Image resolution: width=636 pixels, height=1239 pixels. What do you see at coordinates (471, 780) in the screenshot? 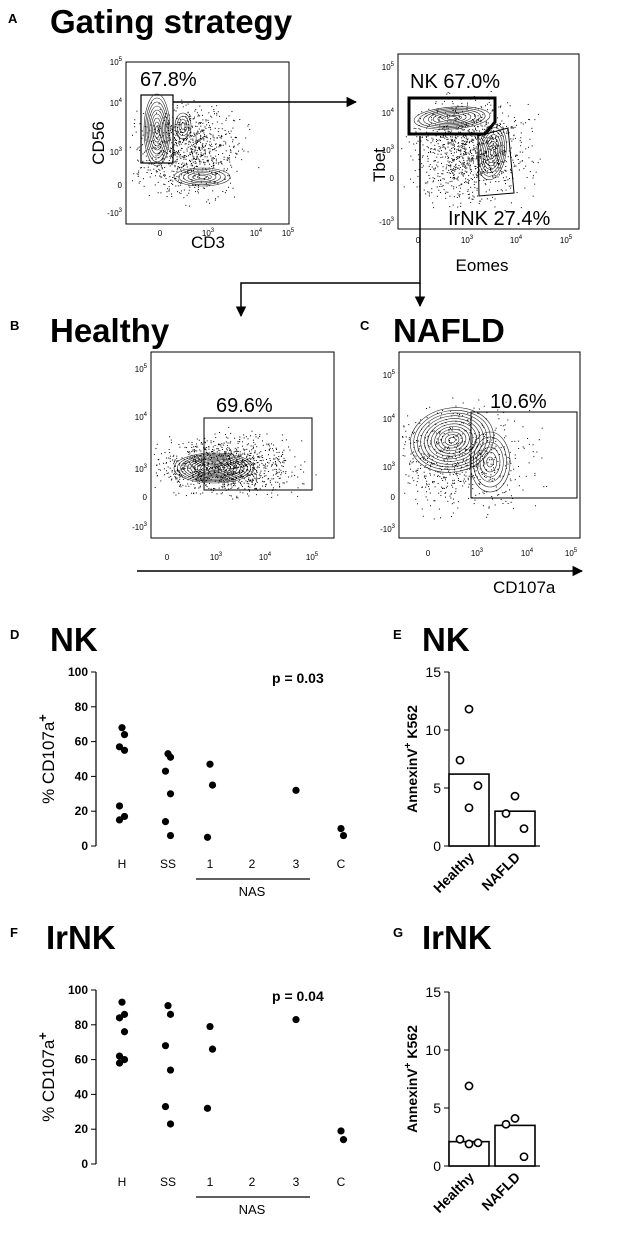
I see `chart-e-nk-annexin: 0 5 10 15 AnnexinV+ K562 Healthy NAFLD` at bounding box center [471, 780].